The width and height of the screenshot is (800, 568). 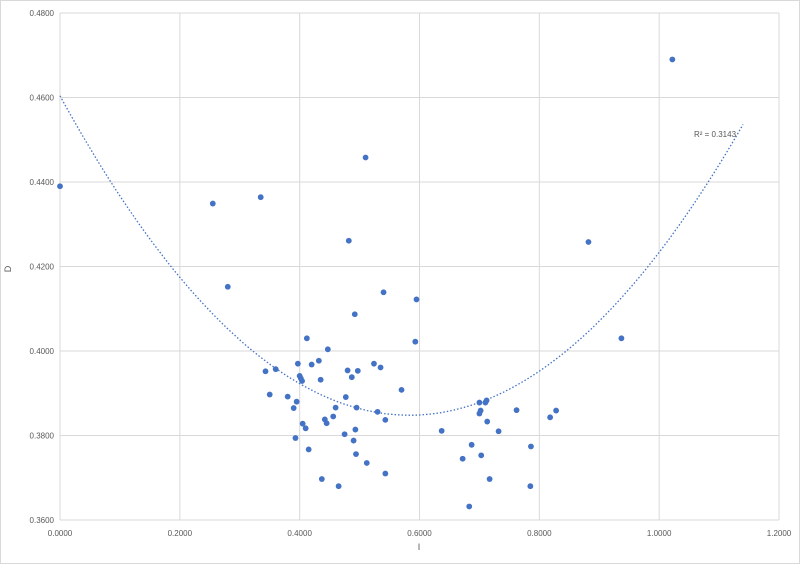 I want to click on x-tick-label: 1.0000, so click(x=659, y=533).